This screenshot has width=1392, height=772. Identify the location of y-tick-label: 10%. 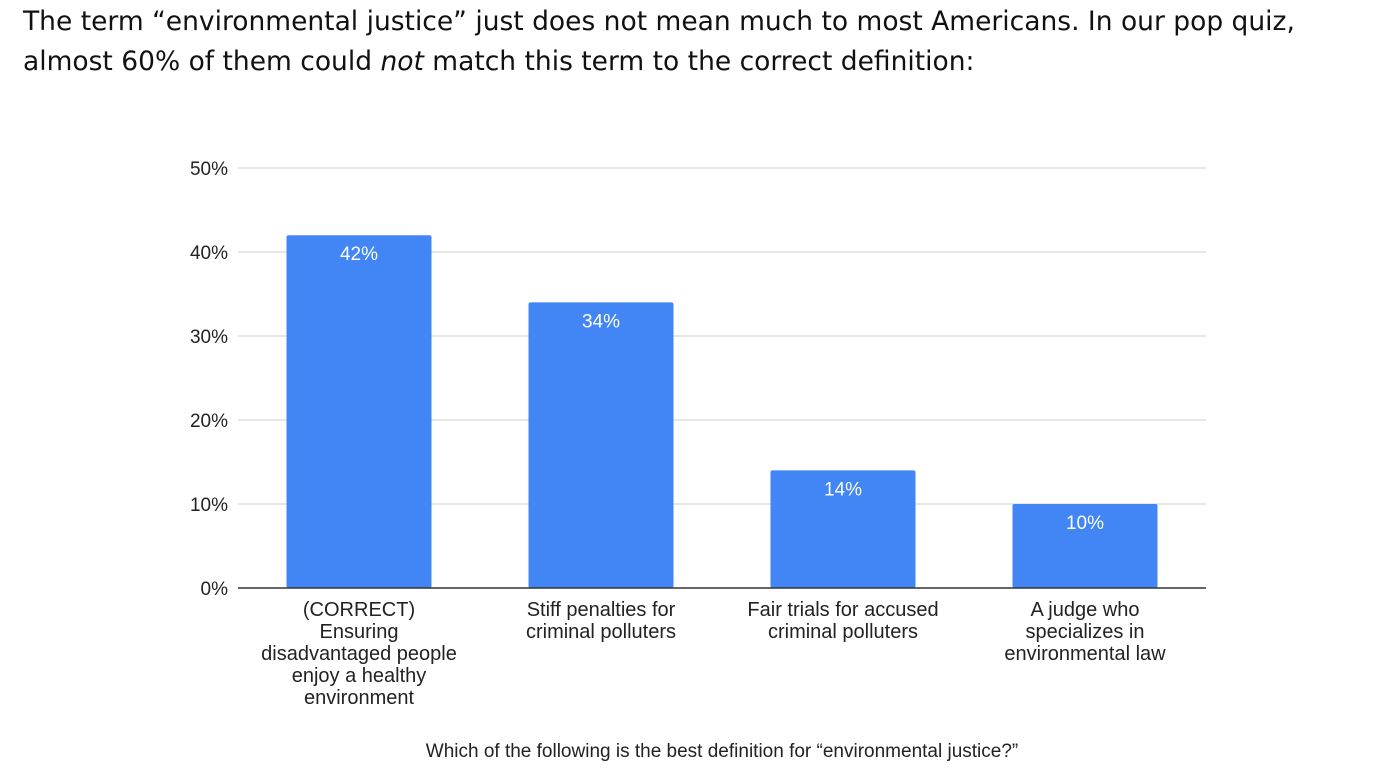
(209, 505).